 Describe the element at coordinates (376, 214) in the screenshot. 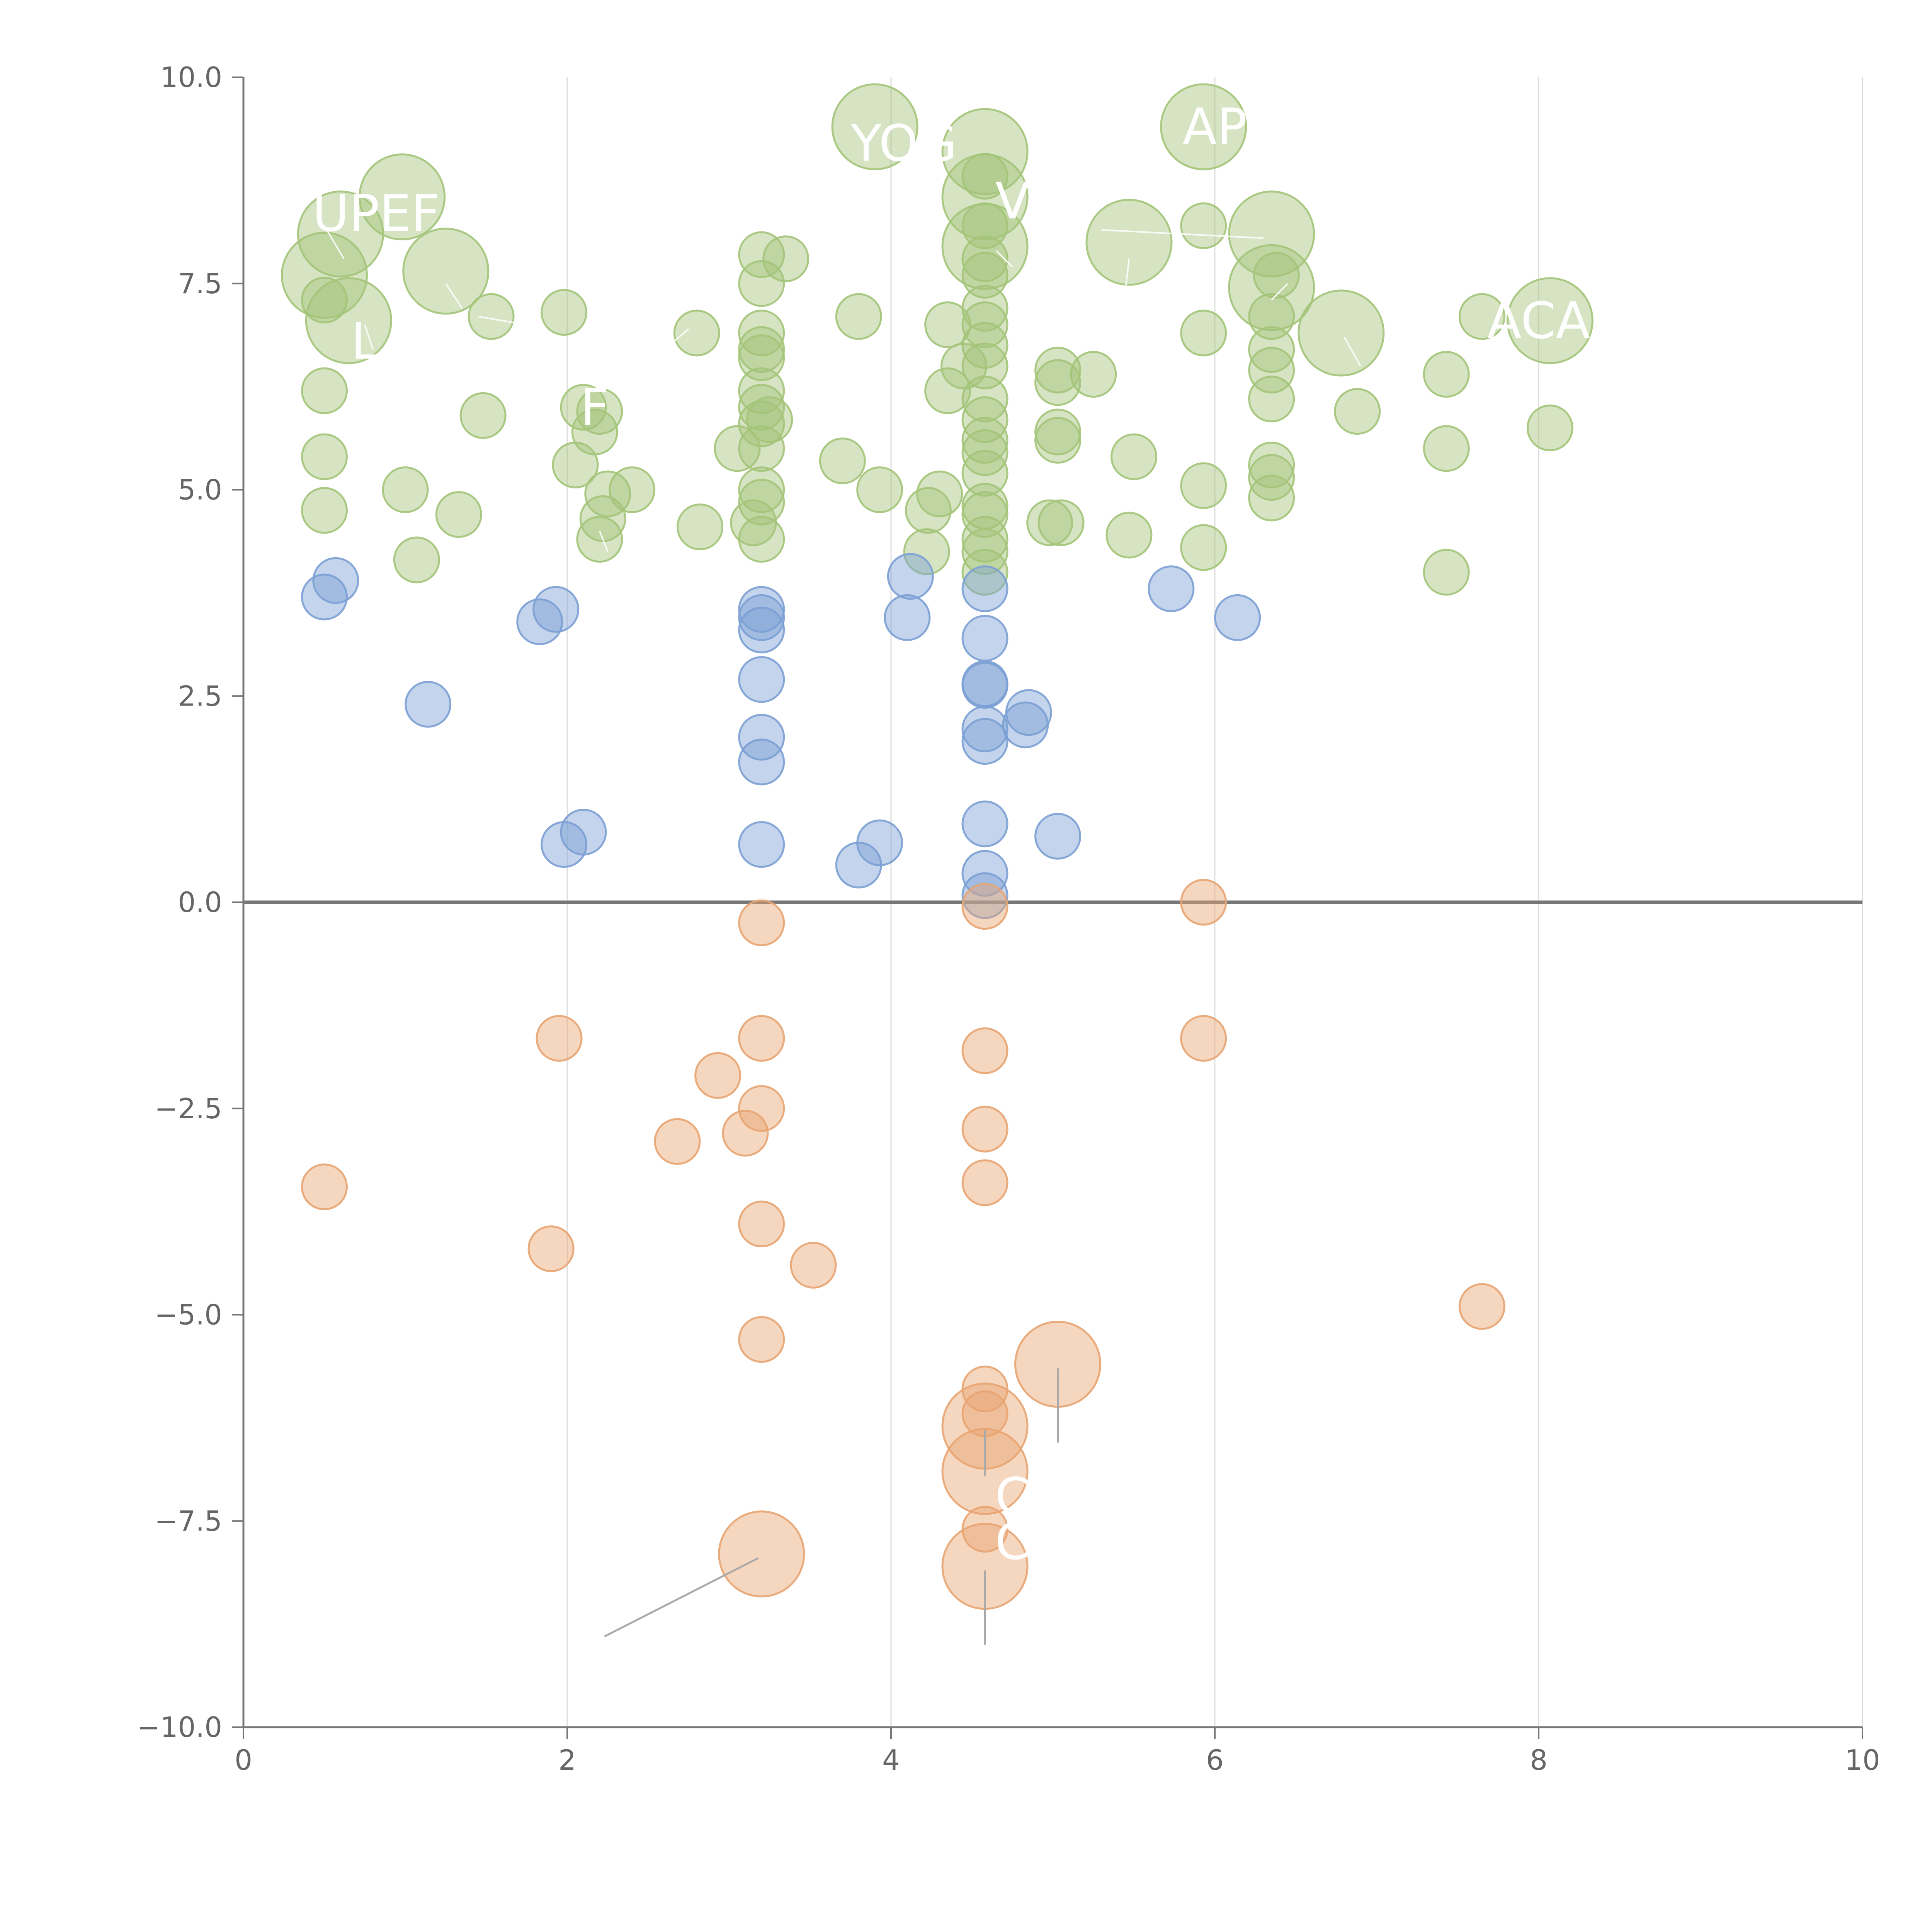

I see `point-label-0: UPEF` at that location.